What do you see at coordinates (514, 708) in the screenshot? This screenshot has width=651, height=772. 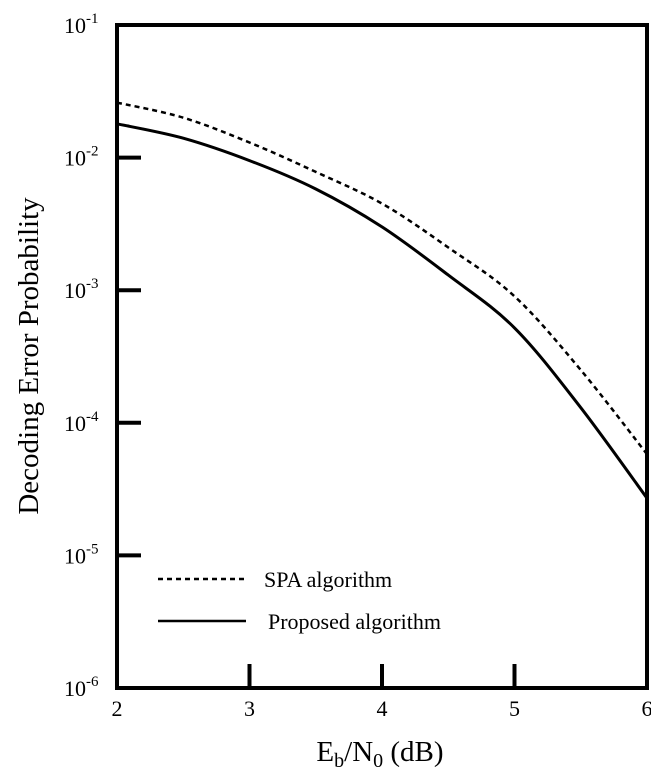 I see `x-tick-label-5: 5` at bounding box center [514, 708].